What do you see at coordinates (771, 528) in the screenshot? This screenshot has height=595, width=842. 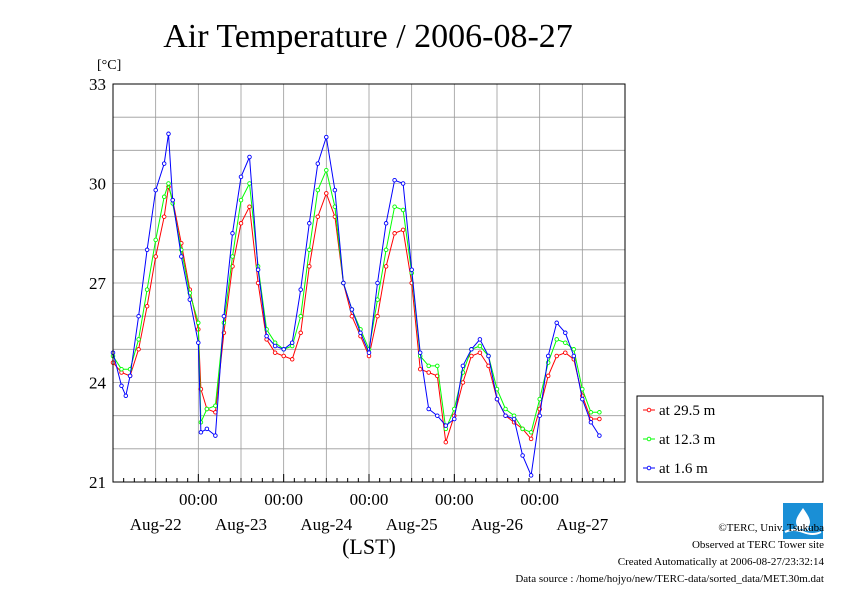 I see `footer-copyright: ©TERC, Univ. Tsukuba` at bounding box center [771, 528].